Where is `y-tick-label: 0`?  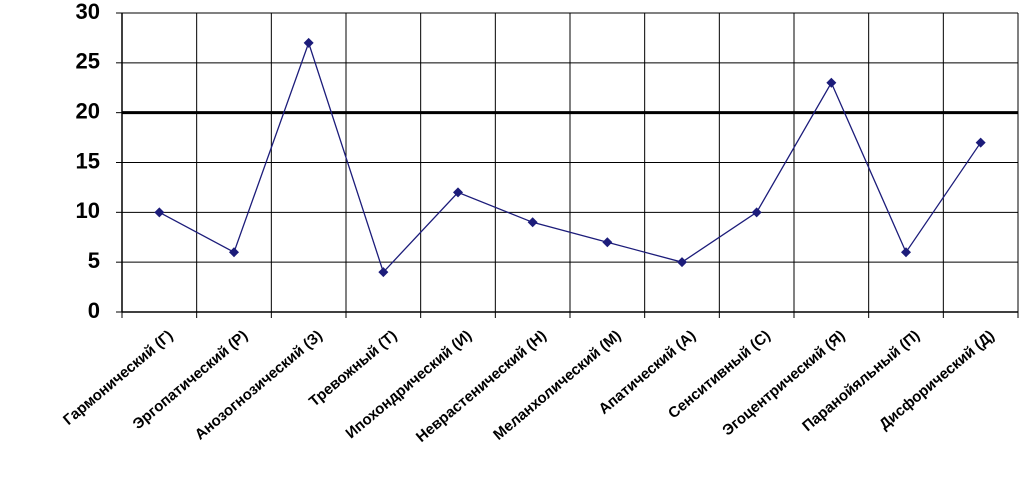 y-tick-label: 0 is located at coordinates (94, 310).